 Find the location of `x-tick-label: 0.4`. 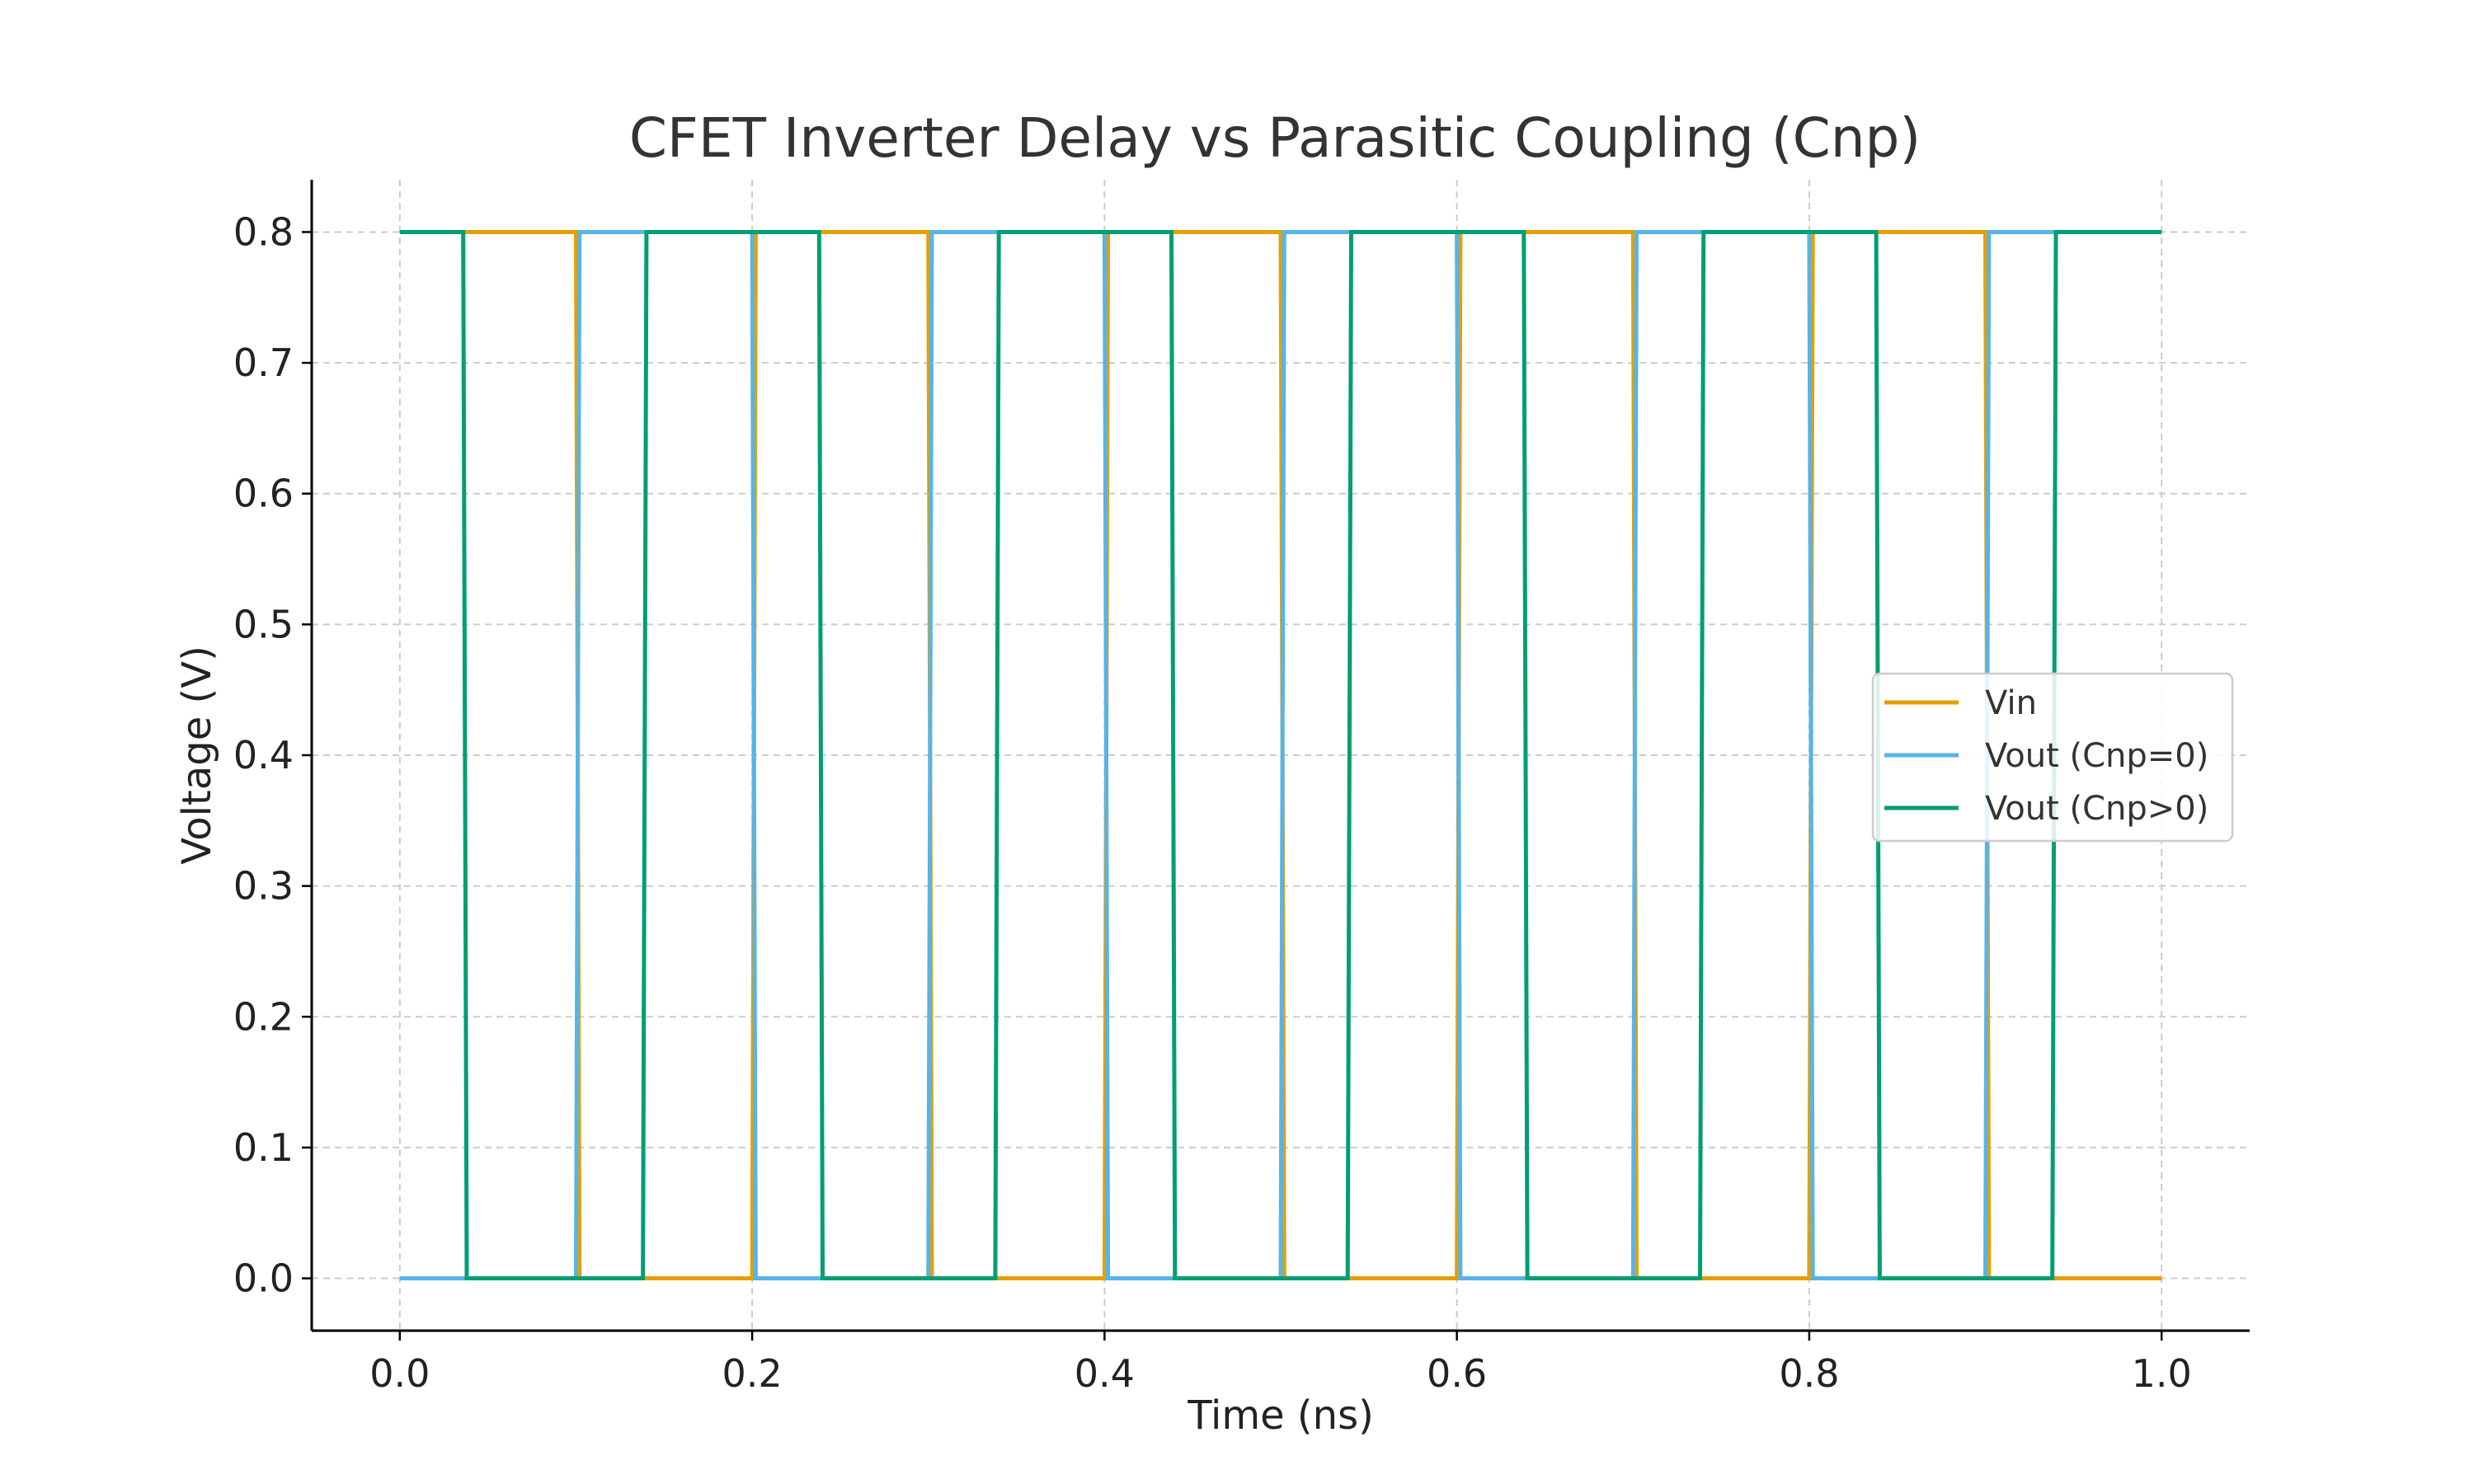

x-tick-label: 0.4 is located at coordinates (1105, 1373).